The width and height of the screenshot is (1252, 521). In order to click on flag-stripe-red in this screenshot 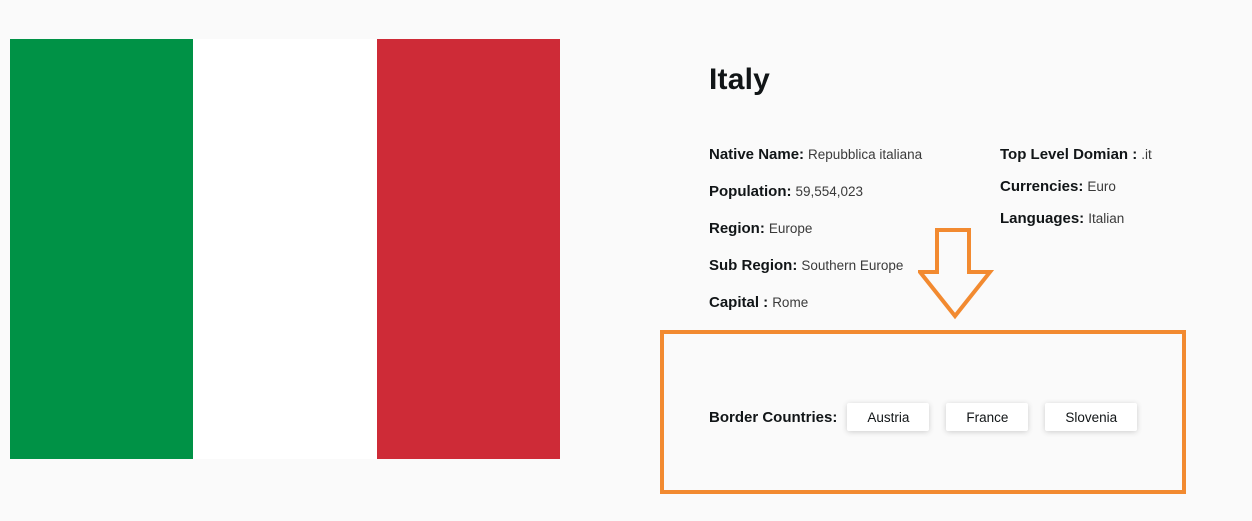, I will do `click(468, 249)`.